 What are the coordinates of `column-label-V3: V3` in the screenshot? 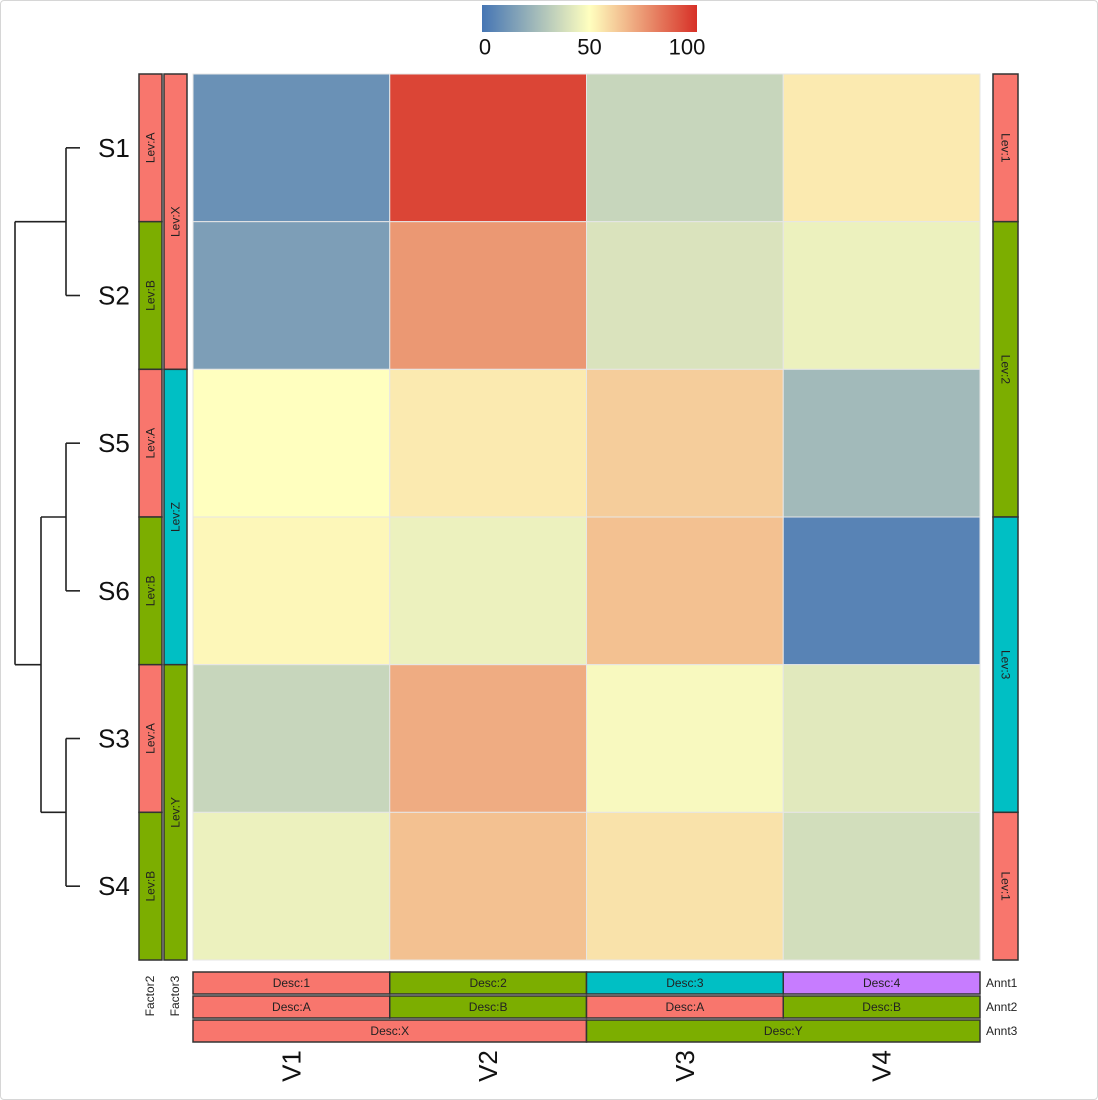 It's located at (685, 1066).